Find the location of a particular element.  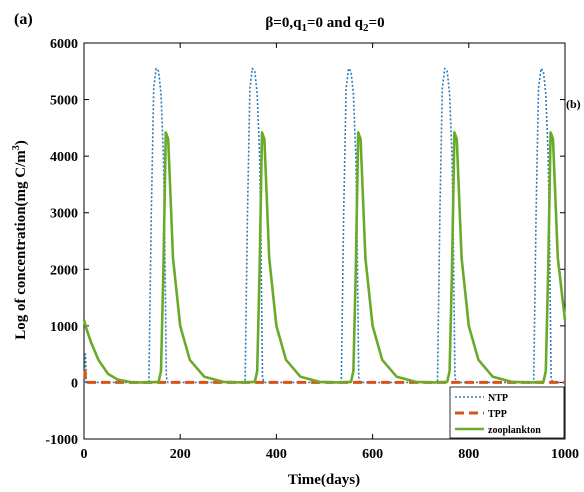

legend-label-zooplankton: zooplankton is located at coordinates (514, 430).